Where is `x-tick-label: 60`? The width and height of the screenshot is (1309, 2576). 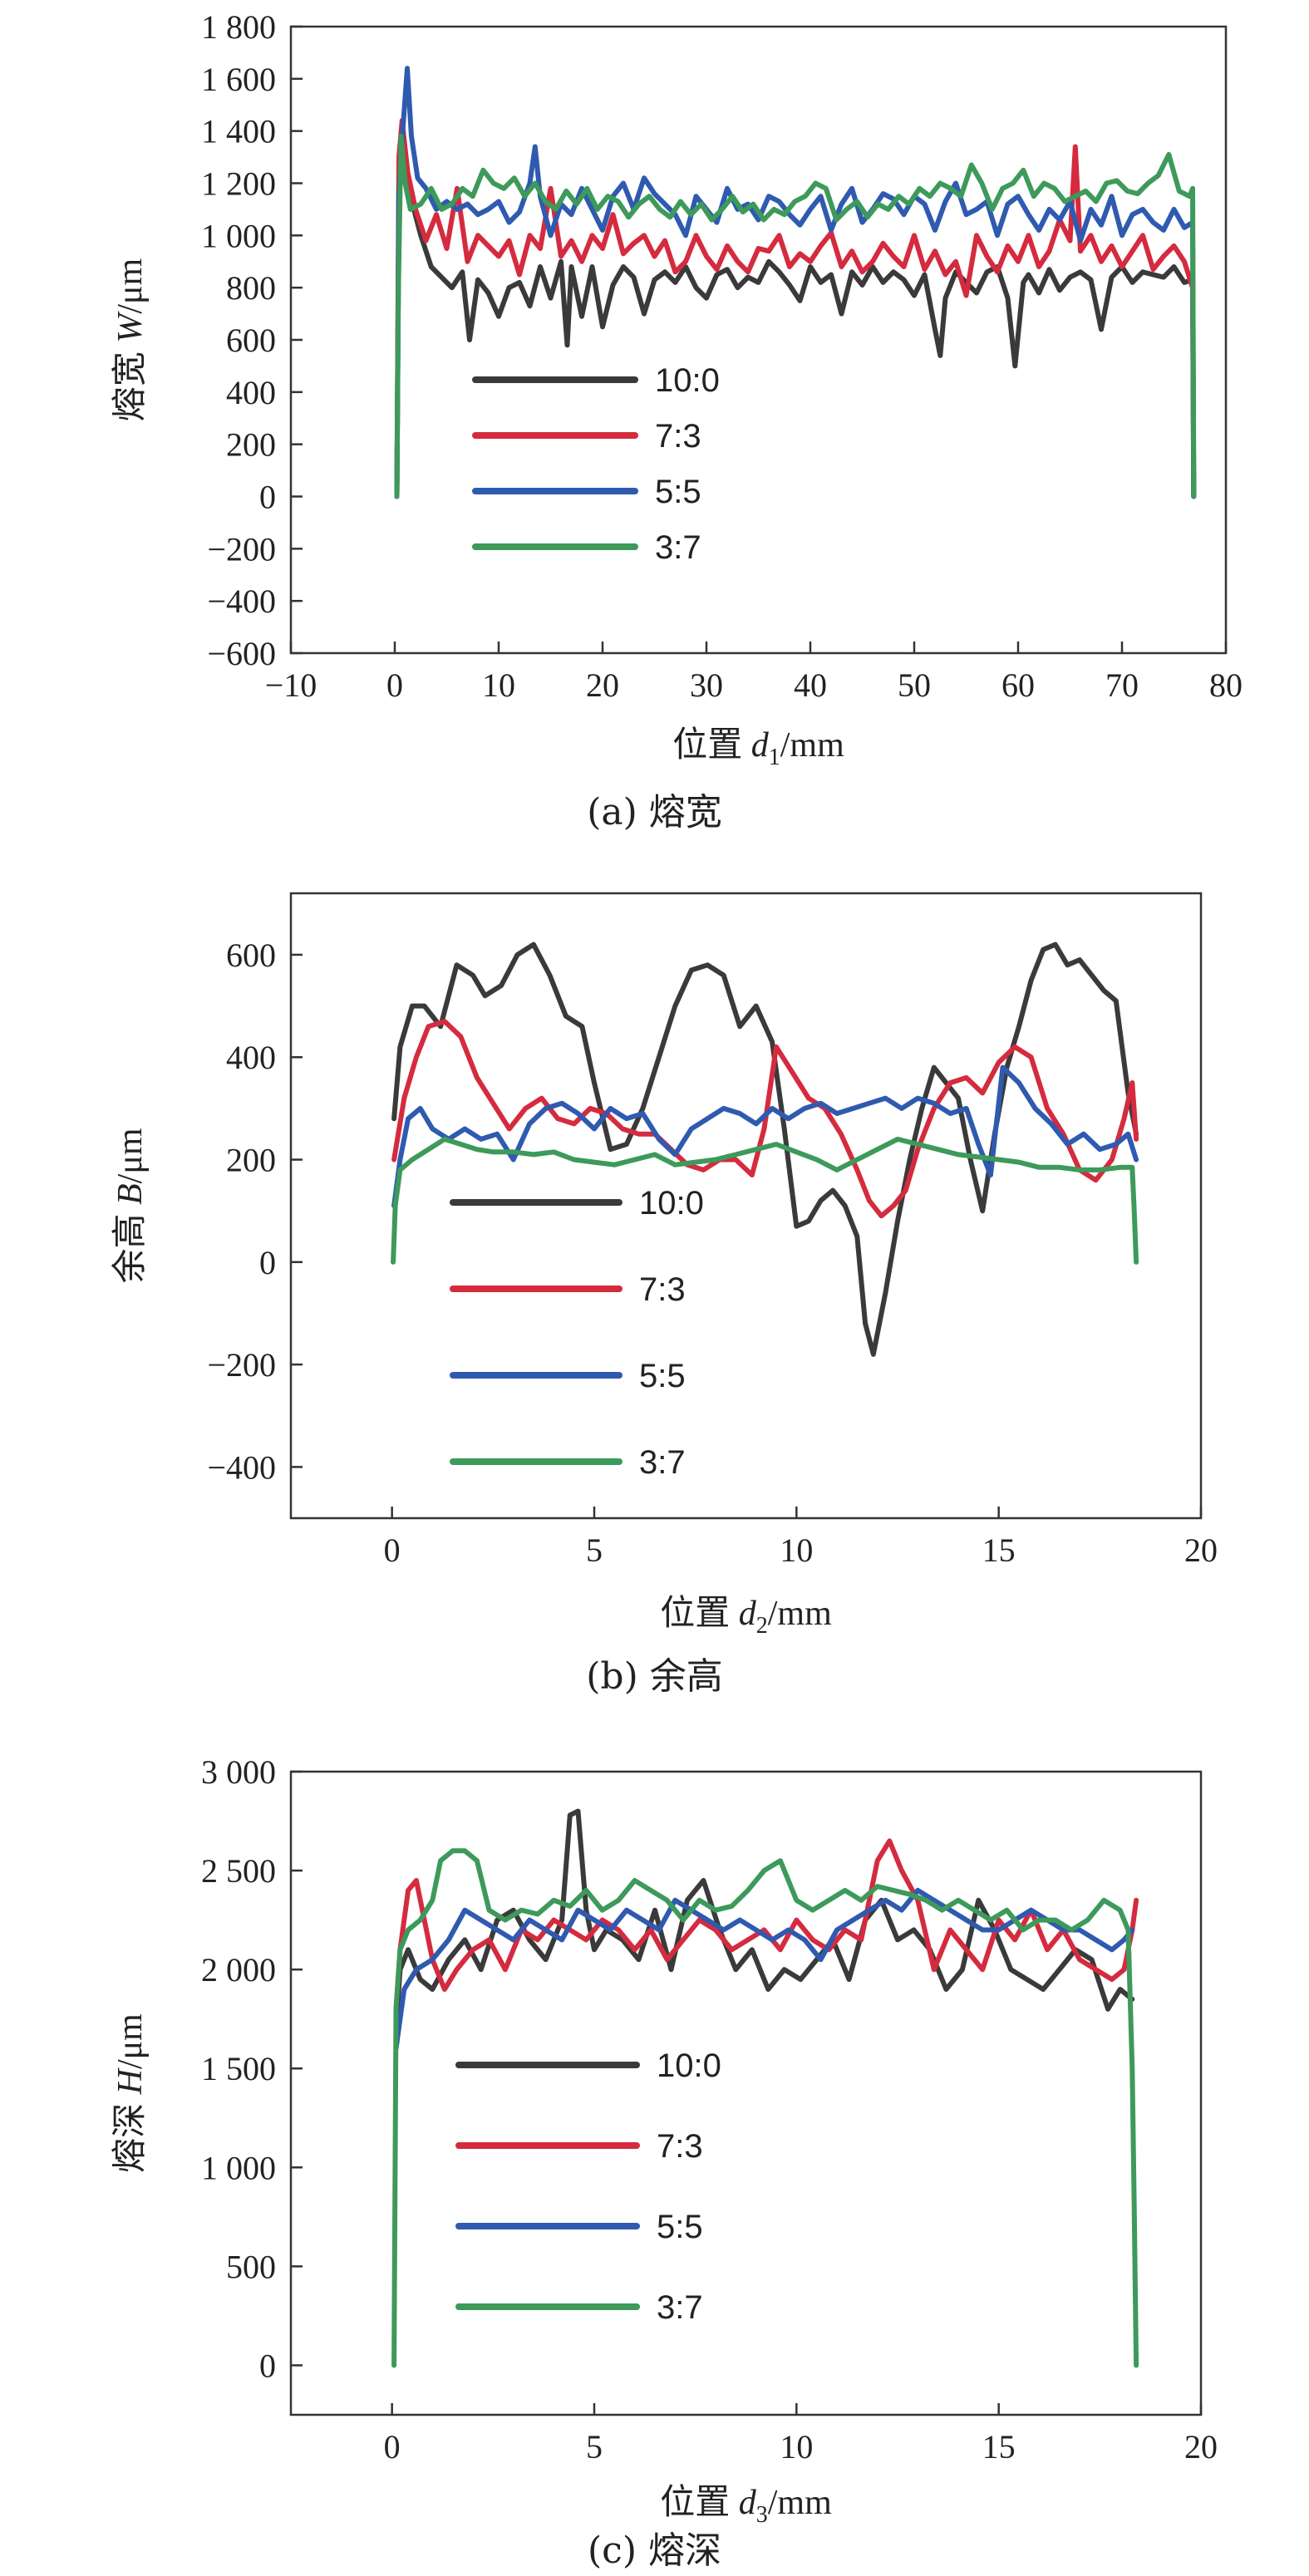 x-tick-label: 60 is located at coordinates (1018, 685).